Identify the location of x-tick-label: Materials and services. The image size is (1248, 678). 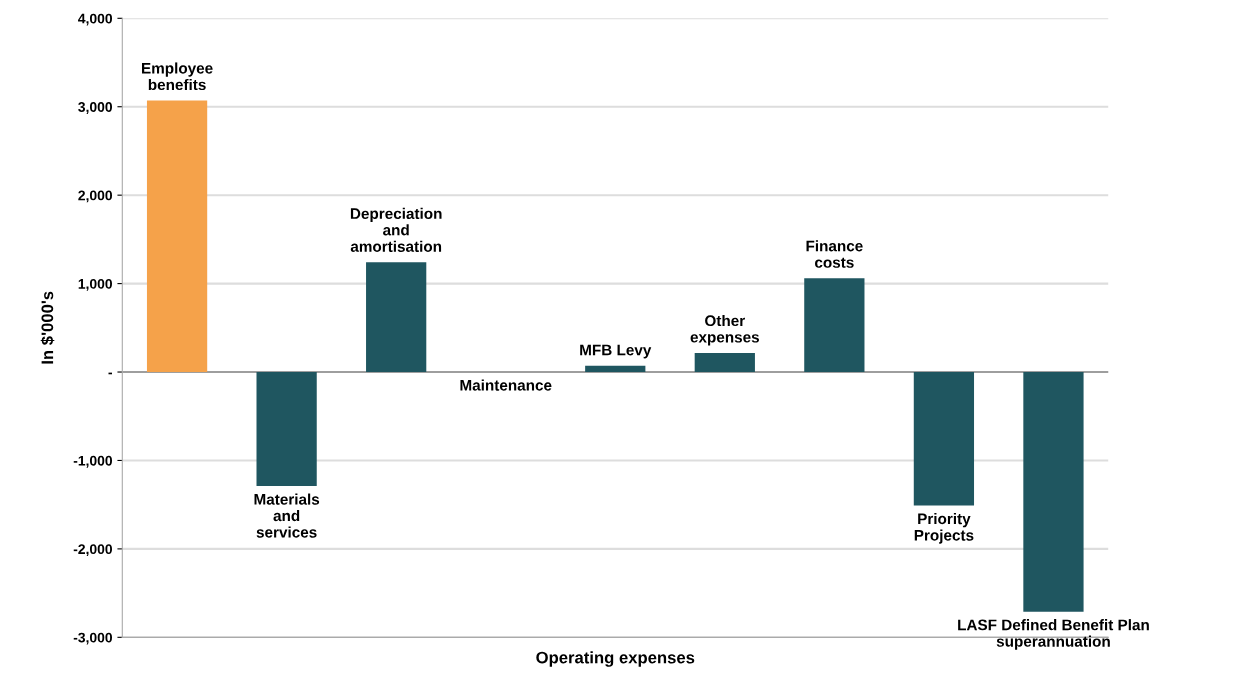
(287, 515).